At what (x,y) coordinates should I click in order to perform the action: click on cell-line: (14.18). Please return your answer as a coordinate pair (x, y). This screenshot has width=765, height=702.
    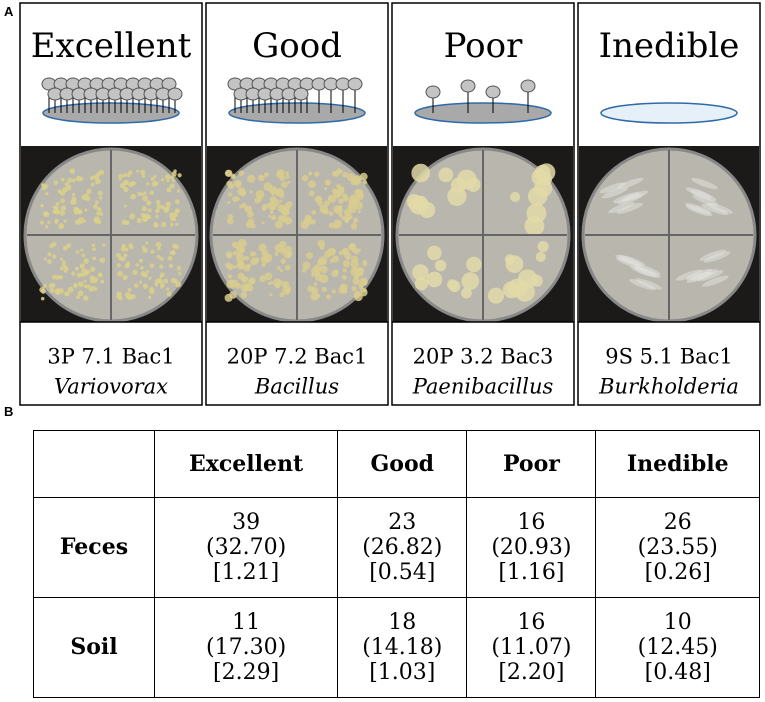
    Looking at the image, I should click on (402, 647).